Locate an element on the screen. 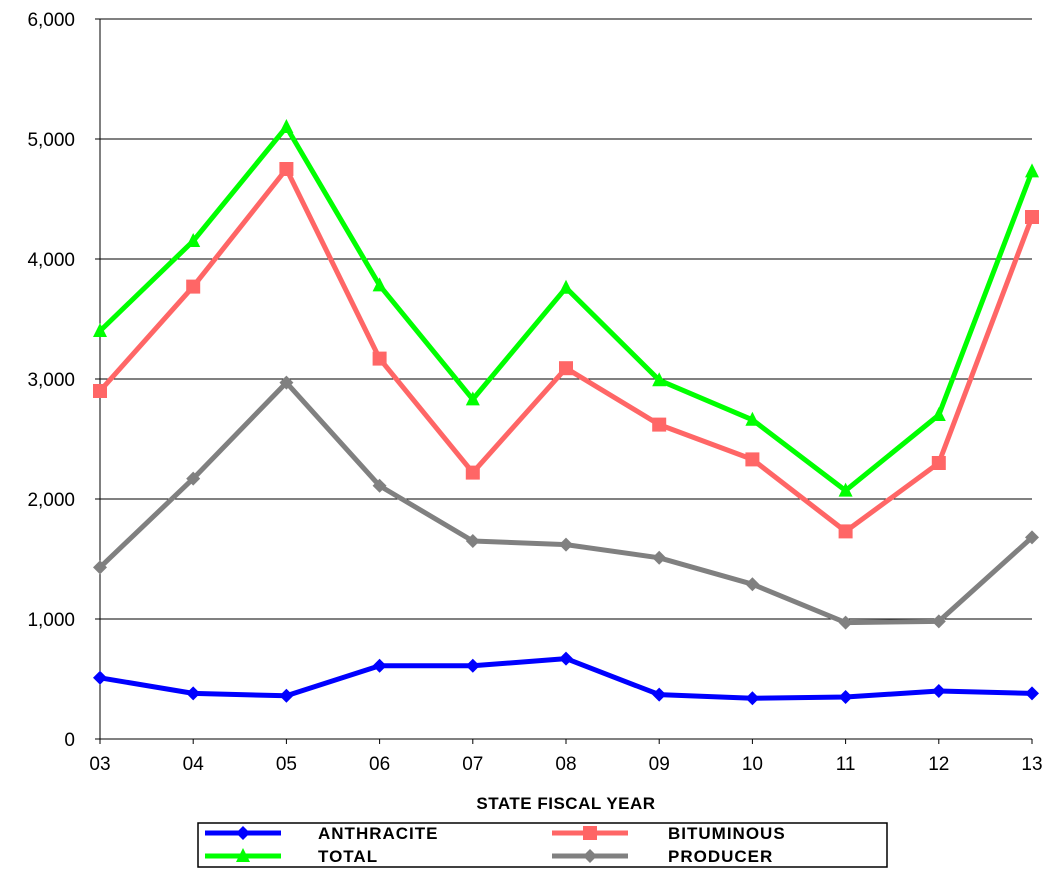 This screenshot has width=1049, height=869. x-tick-label-5: 08 is located at coordinates (565, 764).